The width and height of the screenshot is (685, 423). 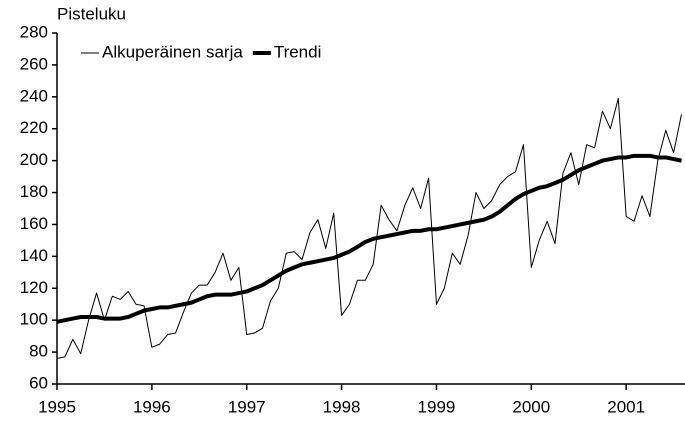 What do you see at coordinates (38, 351) in the screenshot?
I see `y-tick-label: 80` at bounding box center [38, 351].